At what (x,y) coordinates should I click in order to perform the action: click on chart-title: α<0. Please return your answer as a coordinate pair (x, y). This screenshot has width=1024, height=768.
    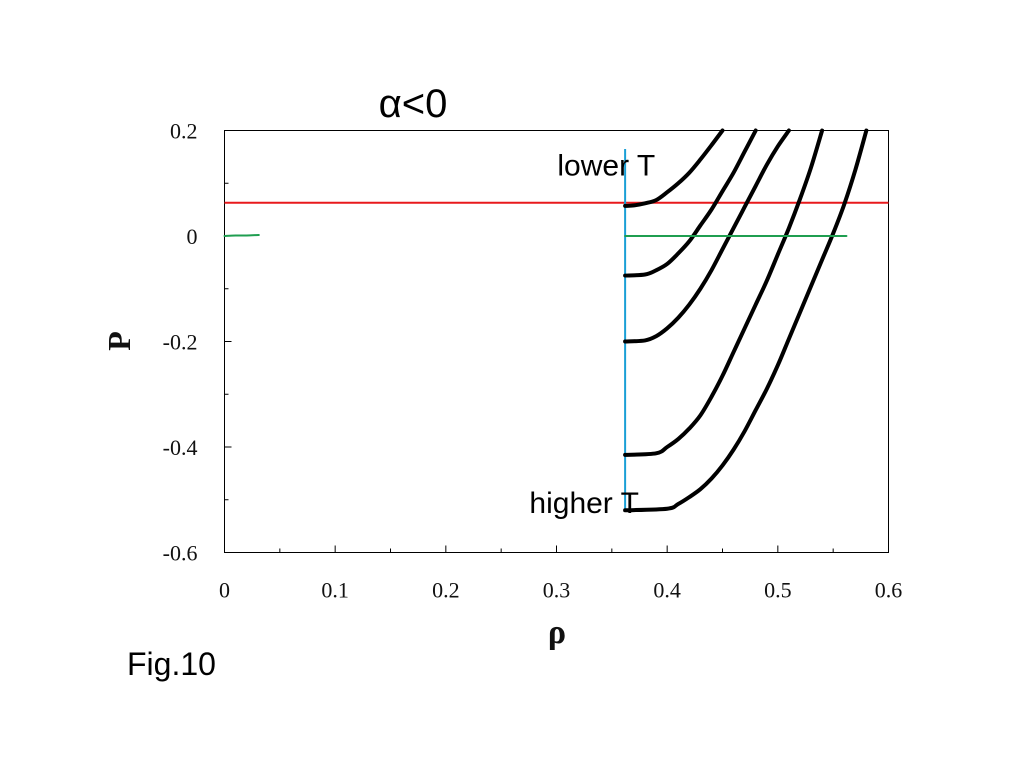
    Looking at the image, I should click on (413, 104).